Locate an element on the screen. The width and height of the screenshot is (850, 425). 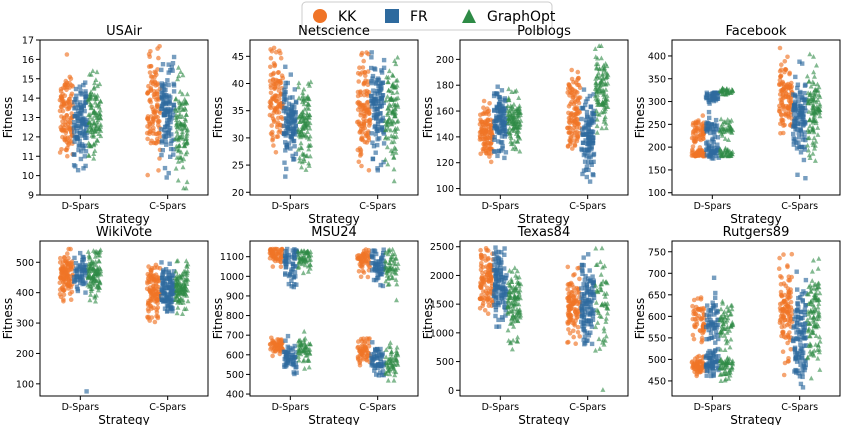
legend-graphopt-marker is located at coordinates (469, 16).